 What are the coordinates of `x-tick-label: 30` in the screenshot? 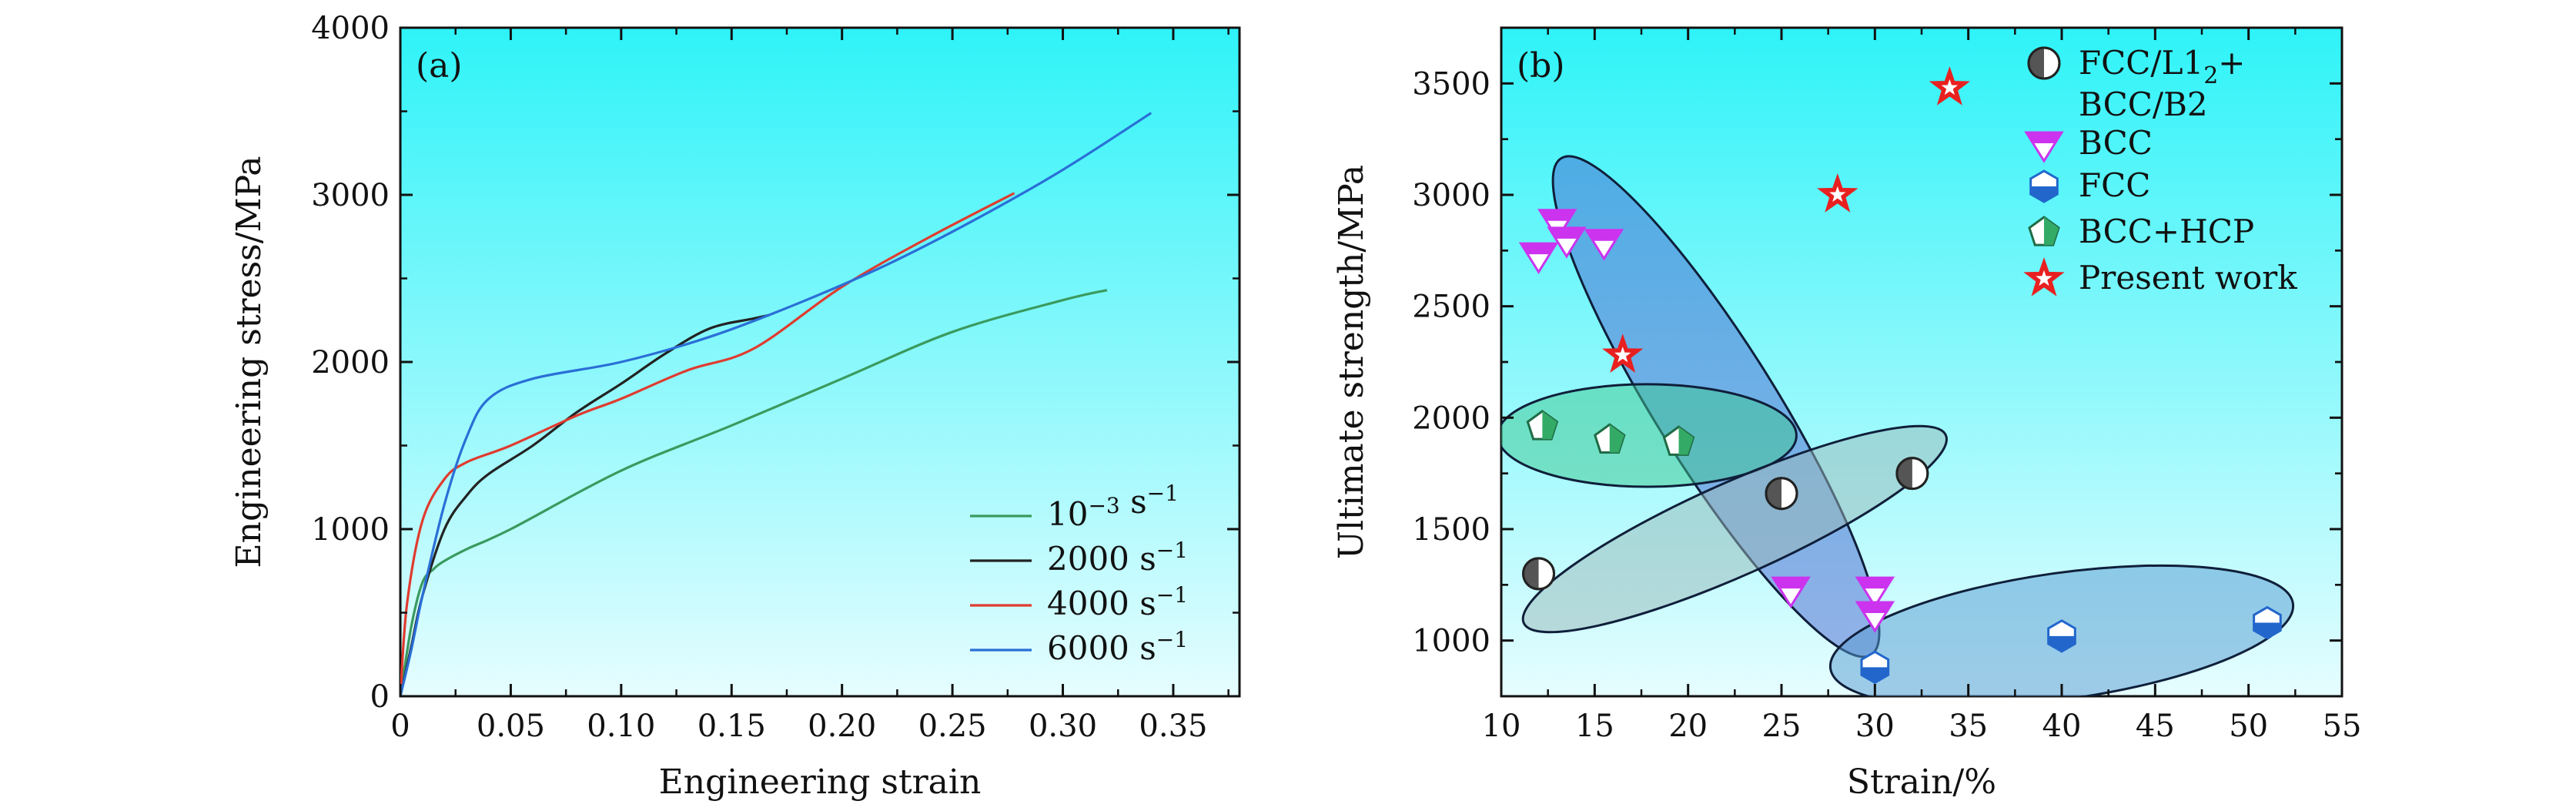 It's located at (1875, 726).